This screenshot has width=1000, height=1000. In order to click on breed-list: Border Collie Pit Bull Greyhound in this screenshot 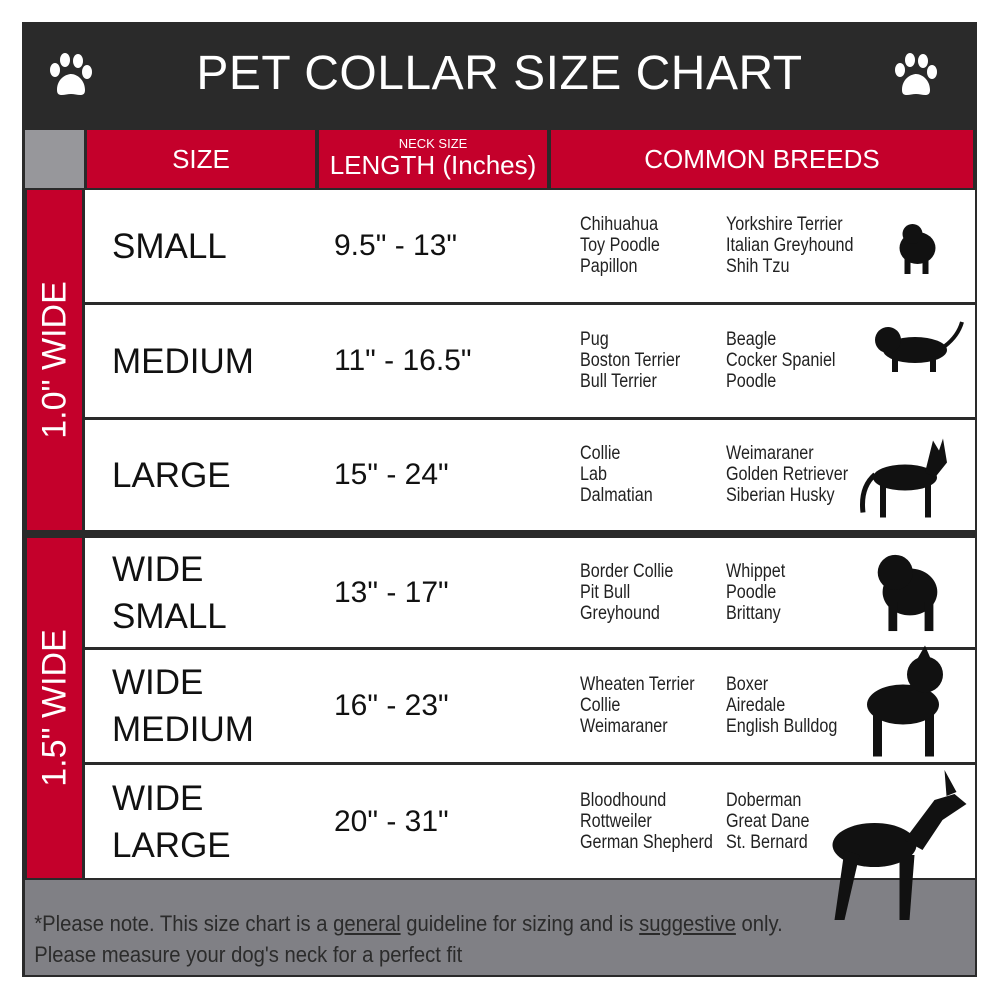, I will do `click(626, 592)`.